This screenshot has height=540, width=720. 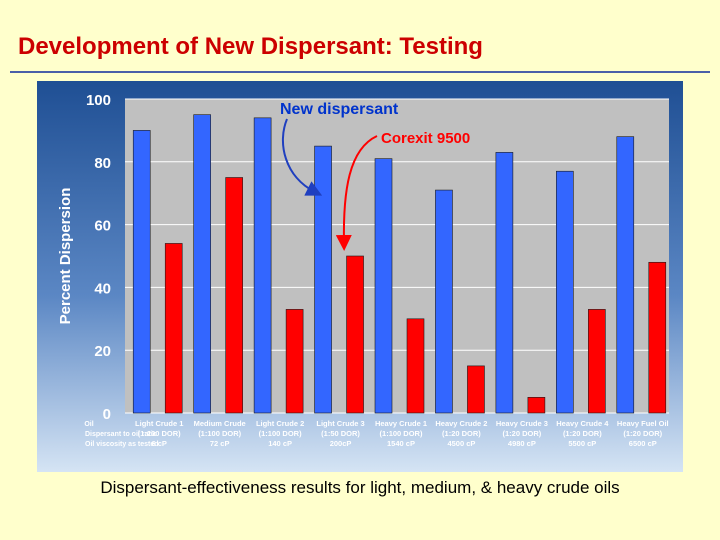 I want to click on annotation-corexit-9500: Corexit 9500, so click(x=425, y=138).